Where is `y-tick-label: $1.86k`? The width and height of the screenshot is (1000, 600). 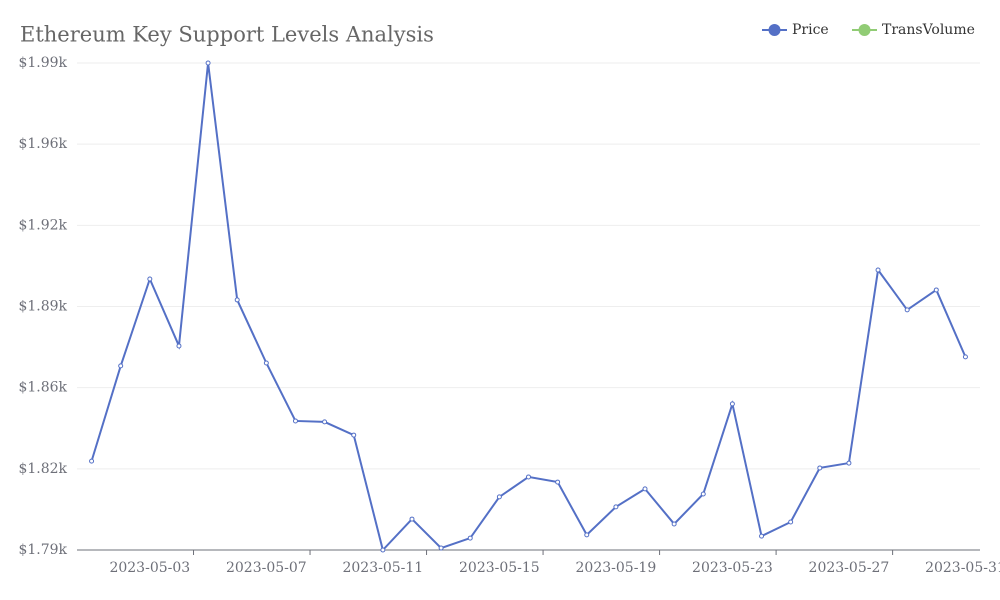 y-tick-label: $1.86k is located at coordinates (42, 388).